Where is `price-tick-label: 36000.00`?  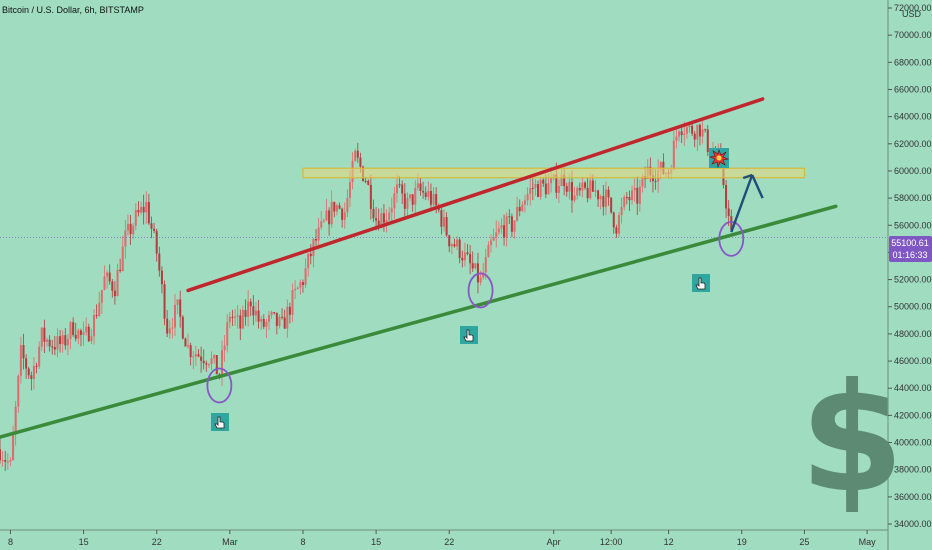
price-tick-label: 36000.00 is located at coordinates (913, 497).